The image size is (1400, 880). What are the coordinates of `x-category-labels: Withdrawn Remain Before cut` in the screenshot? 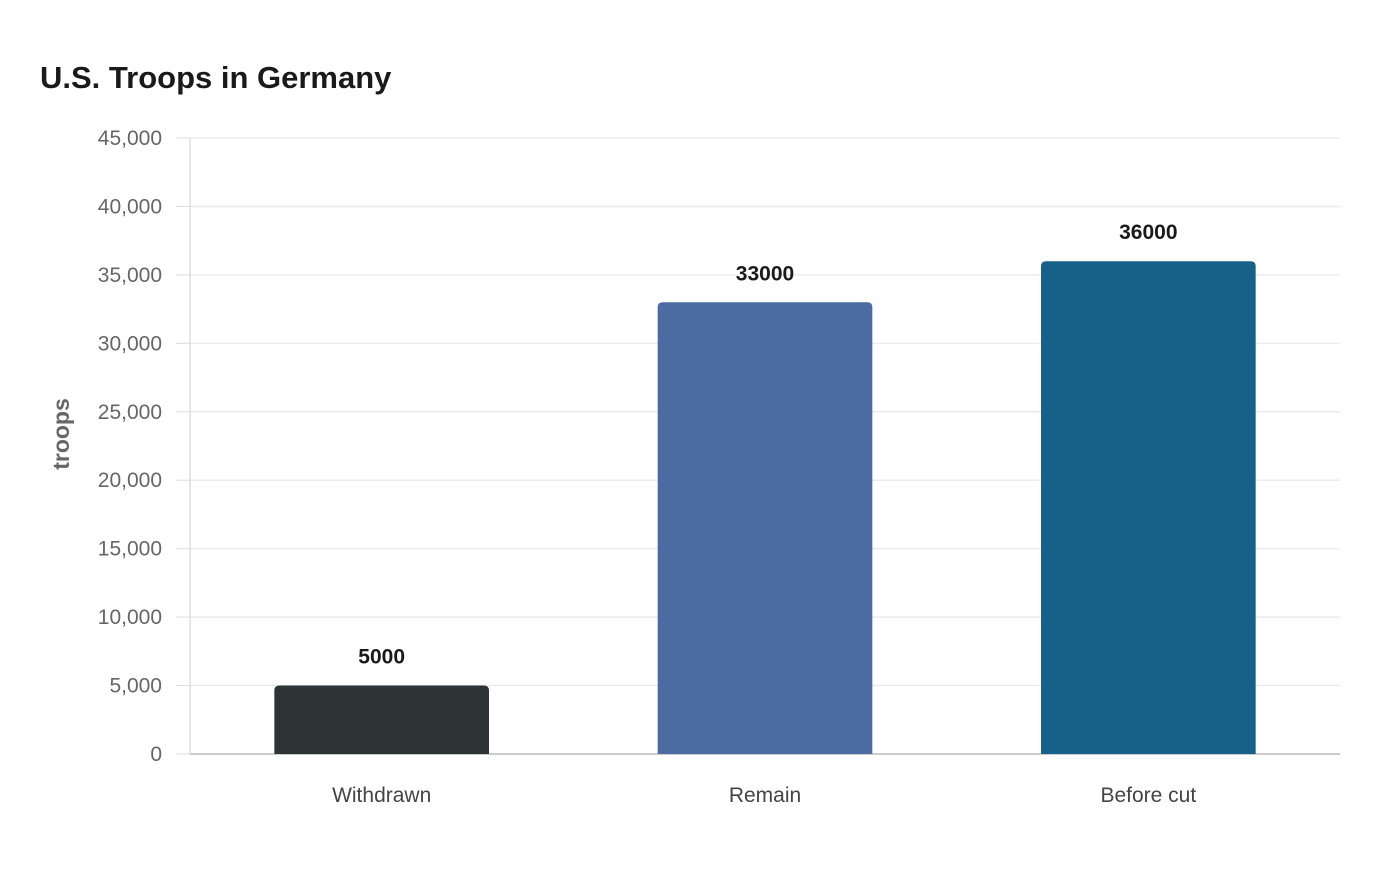 It's located at (764, 795).